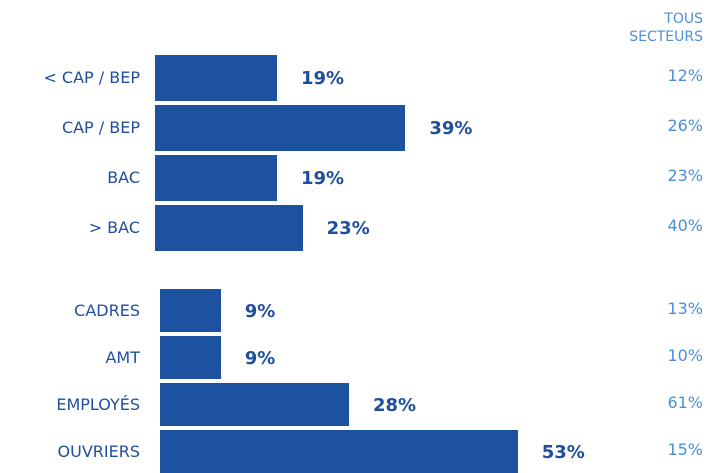 The image size is (709, 473). I want to click on reference-label: 13%, so click(685, 308).